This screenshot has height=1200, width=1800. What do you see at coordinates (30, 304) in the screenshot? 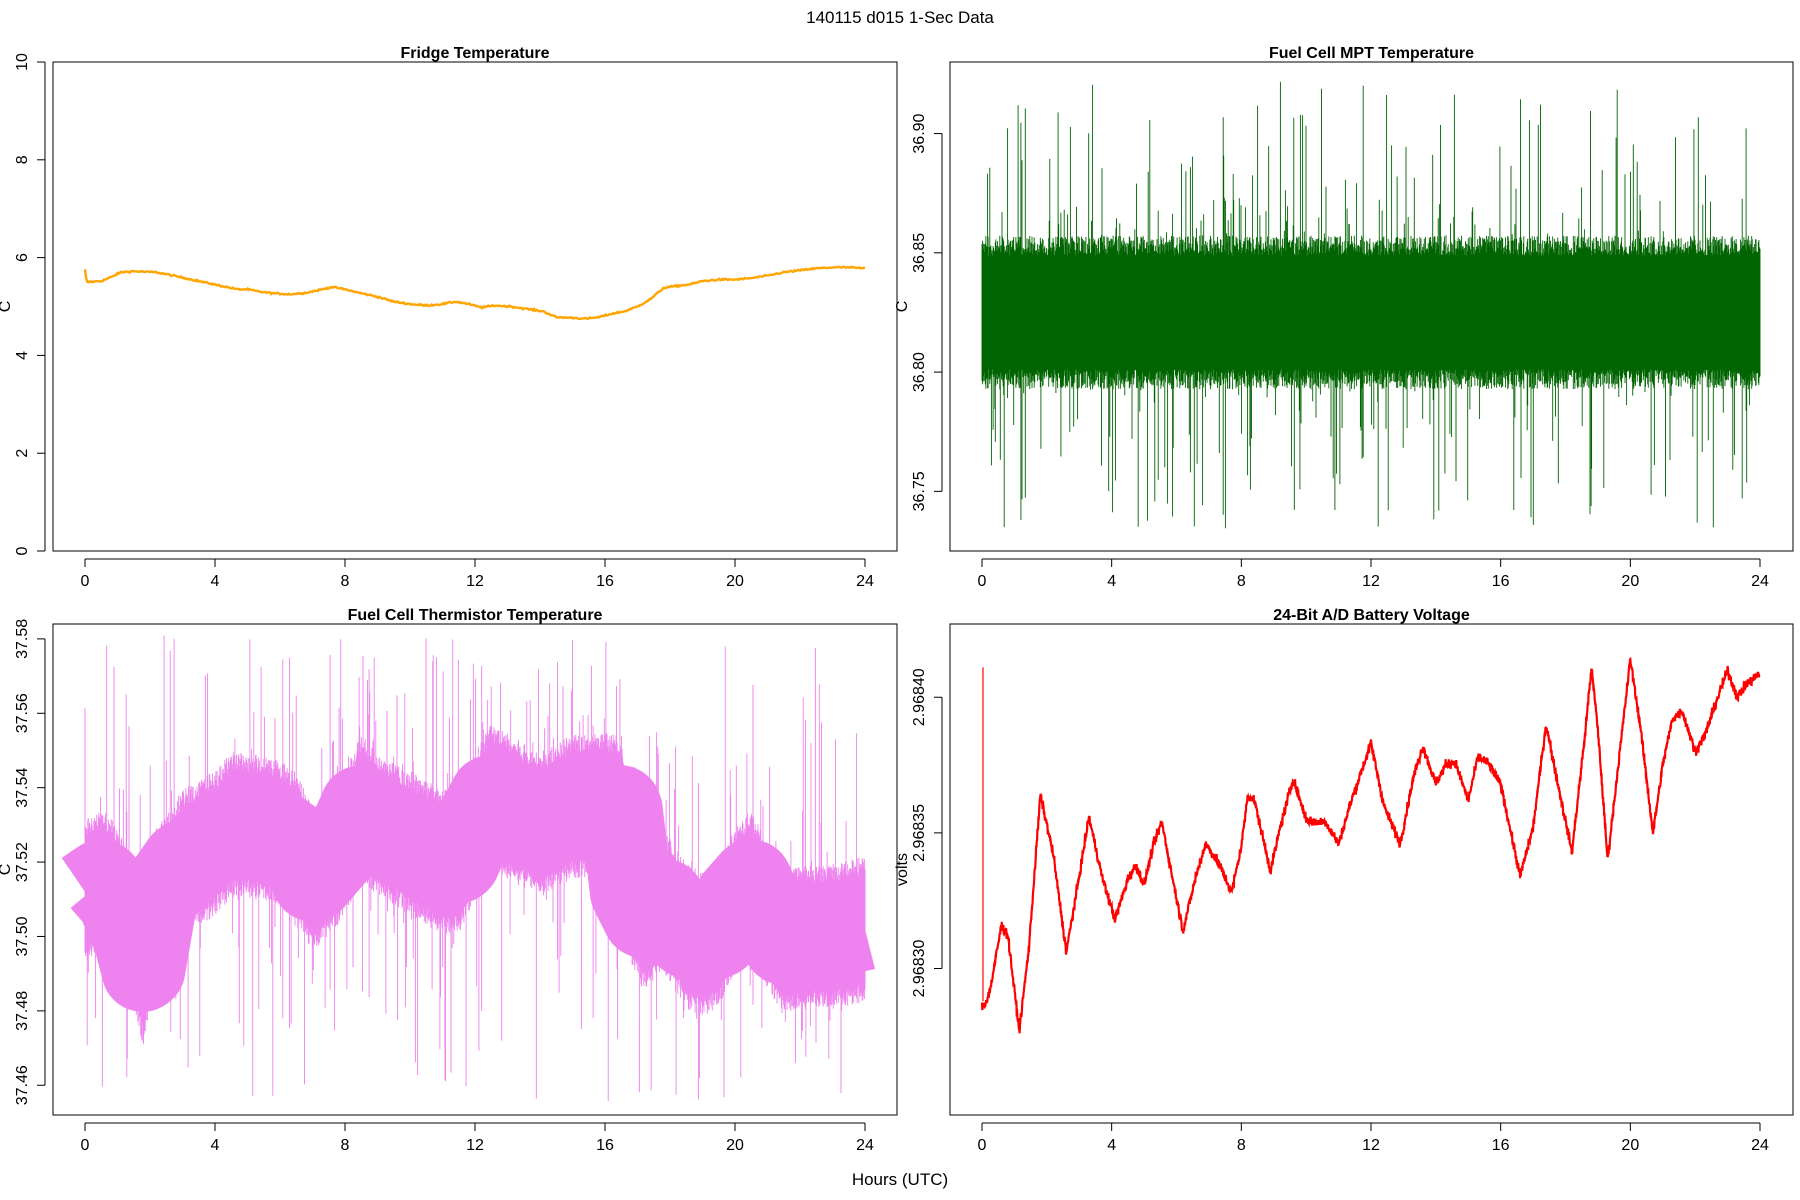
I see `y-axis: 0 2 4 6 8 10` at bounding box center [30, 304].